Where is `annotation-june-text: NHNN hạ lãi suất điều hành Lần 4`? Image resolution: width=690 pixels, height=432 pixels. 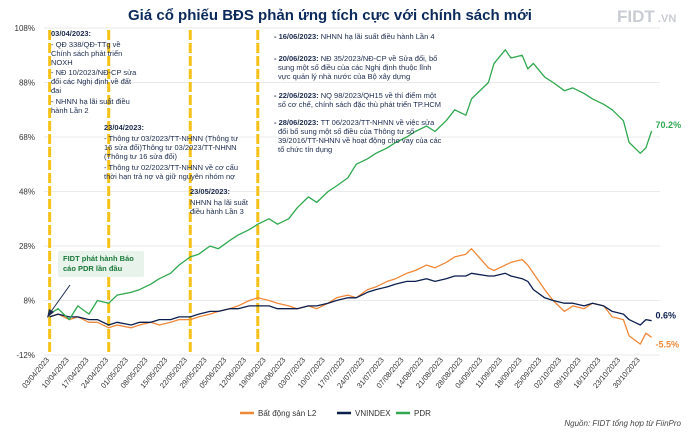 annotation-june-text: NHNN hạ lãi suất điều hành Lần 4 is located at coordinates (377, 36).